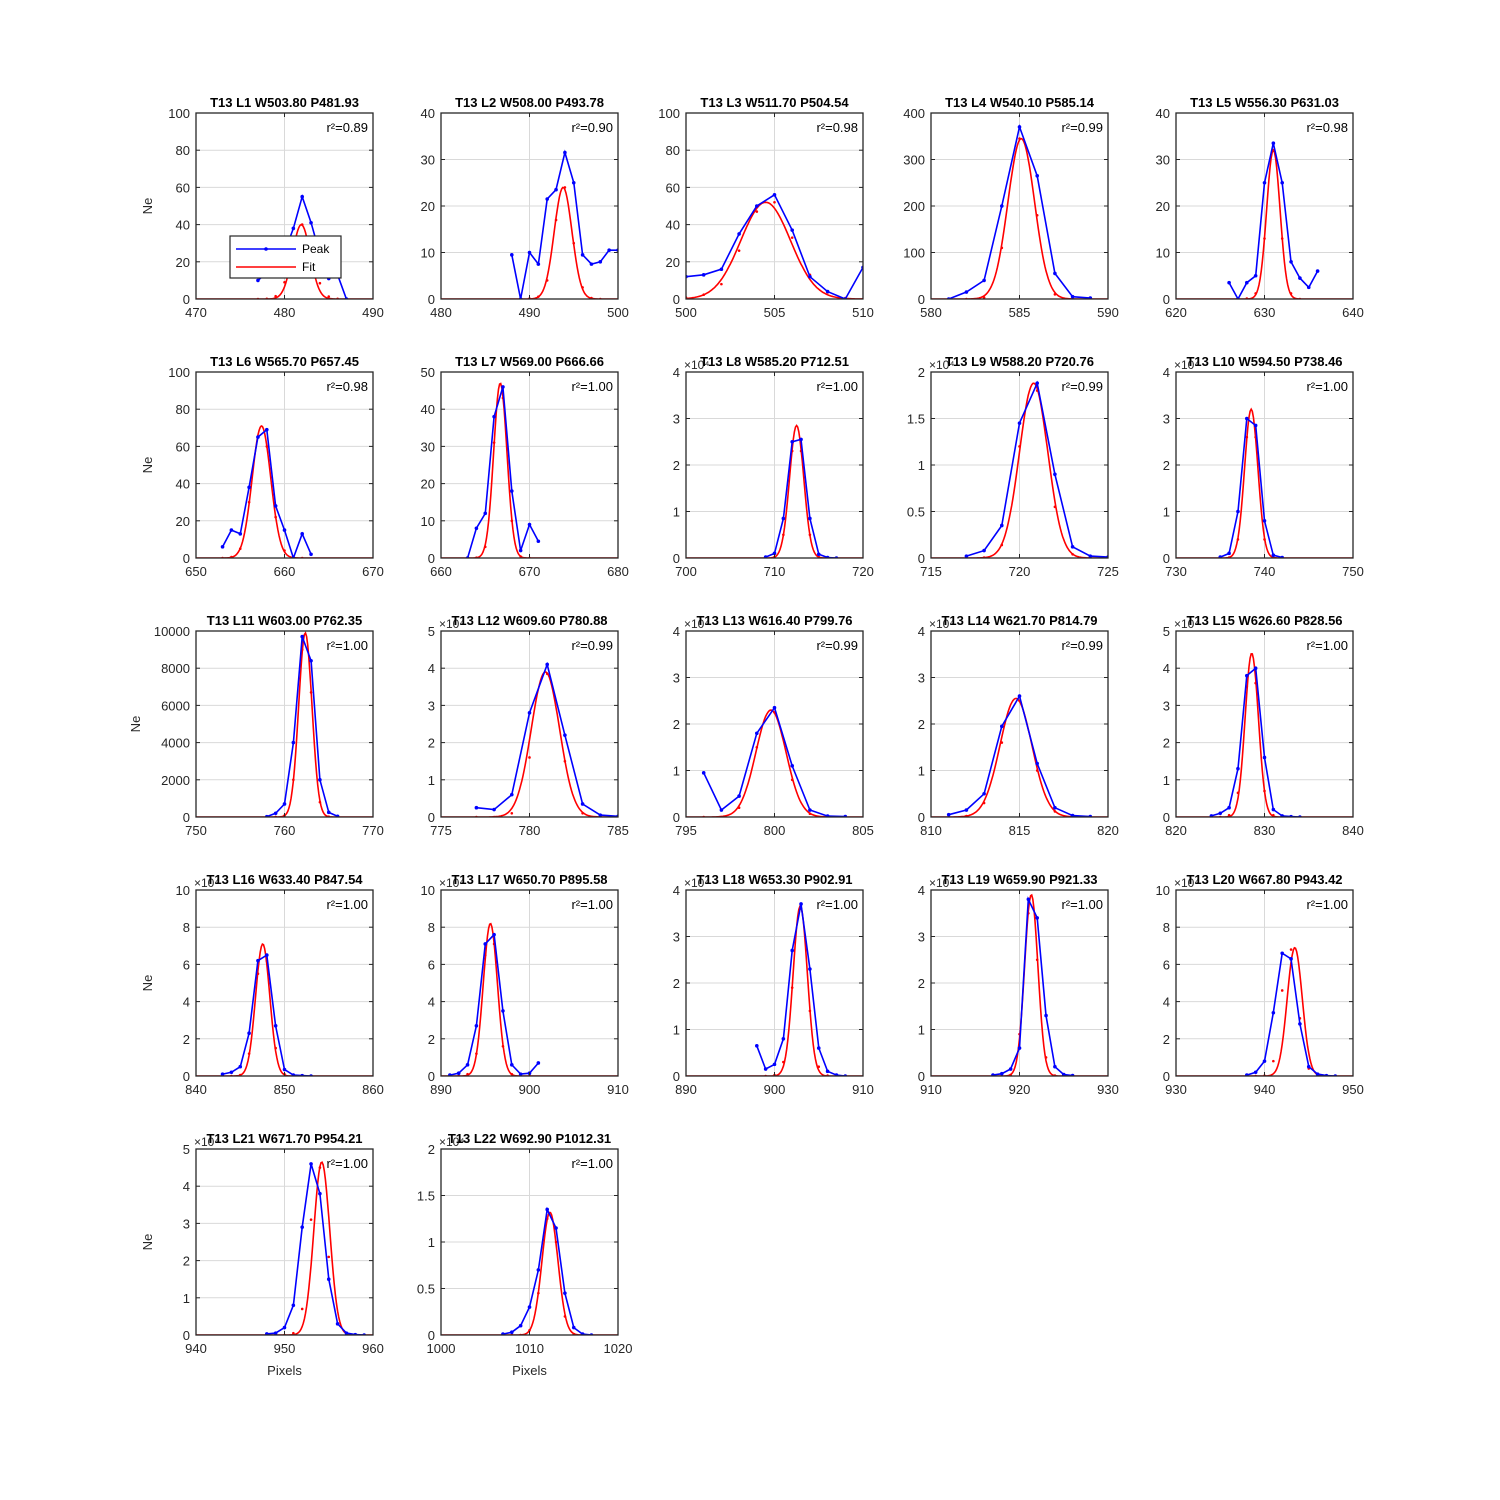 The width and height of the screenshot is (1500, 1500). Describe the element at coordinates (373, 830) in the screenshot. I see `x-tick-label: 770` at that location.